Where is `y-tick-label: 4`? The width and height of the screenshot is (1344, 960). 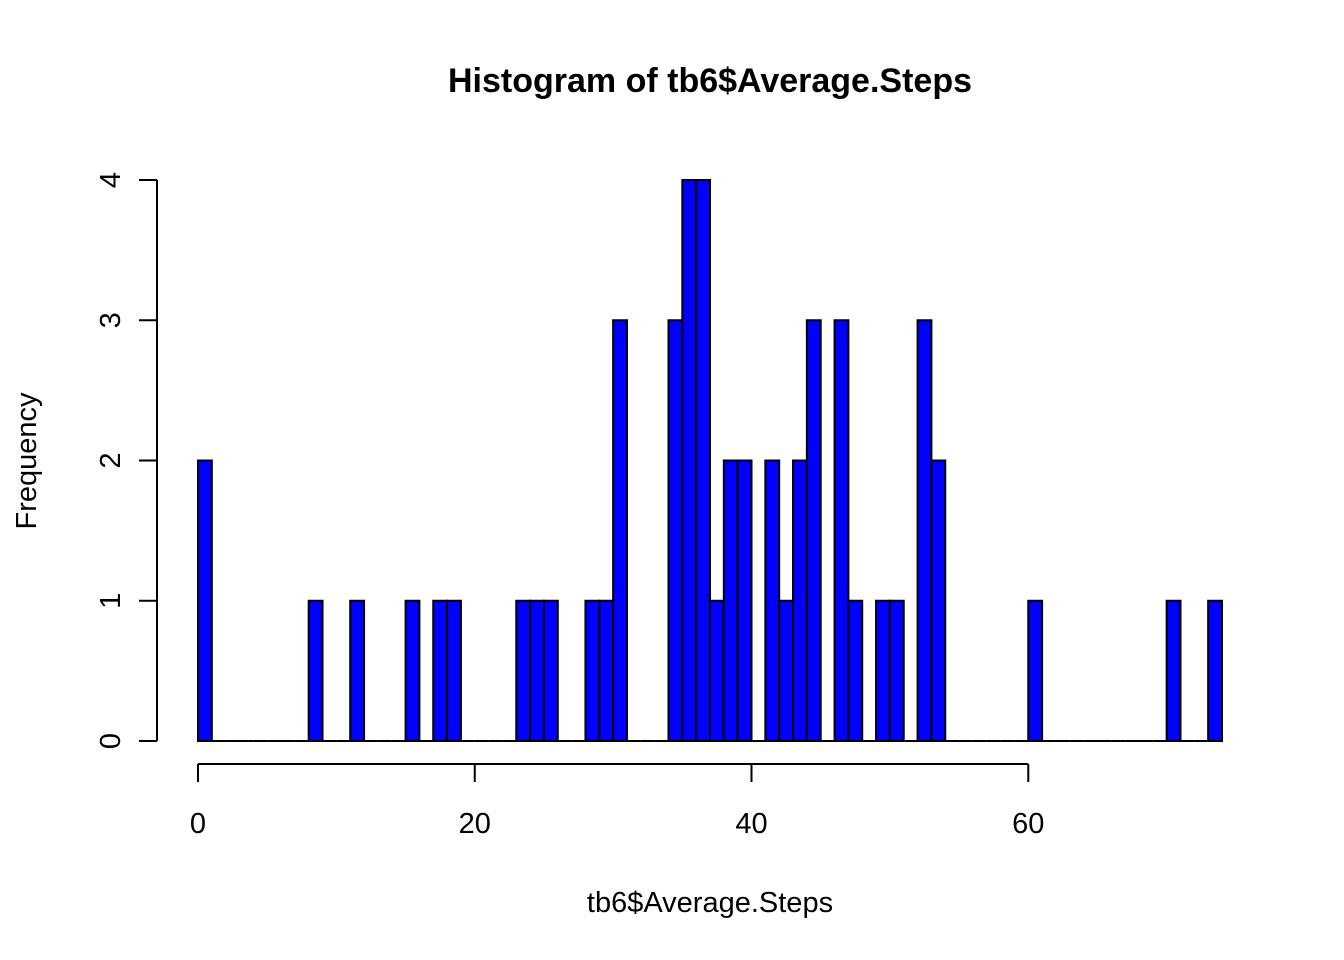
y-tick-label: 4 is located at coordinates (111, 180).